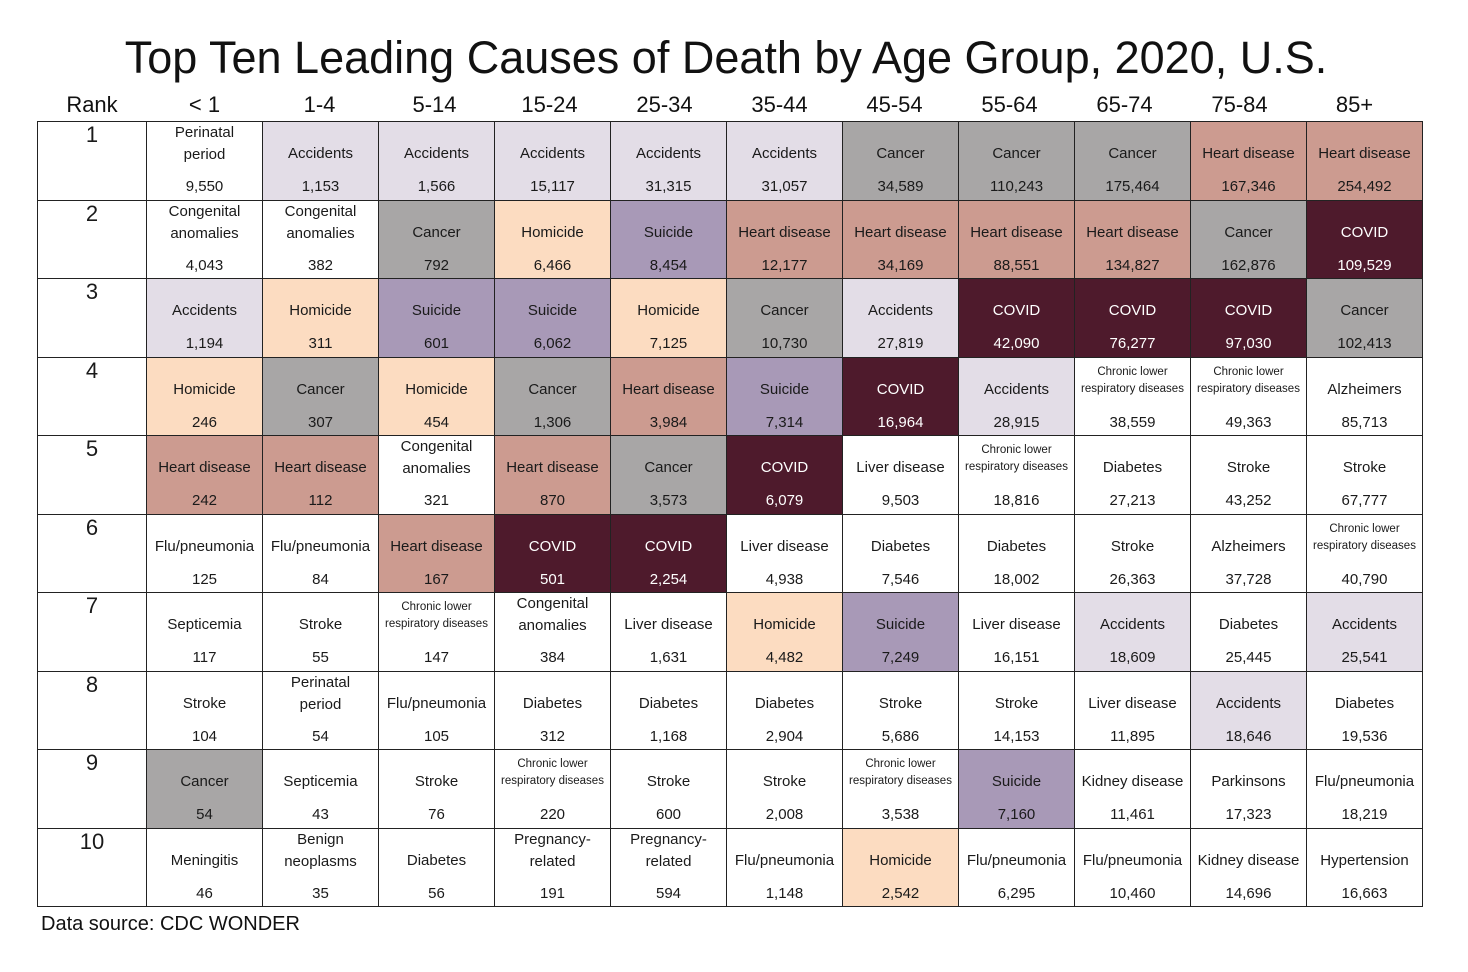 The height and width of the screenshot is (972, 1468). What do you see at coordinates (436, 422) in the screenshot?
I see `death-count: 454` at bounding box center [436, 422].